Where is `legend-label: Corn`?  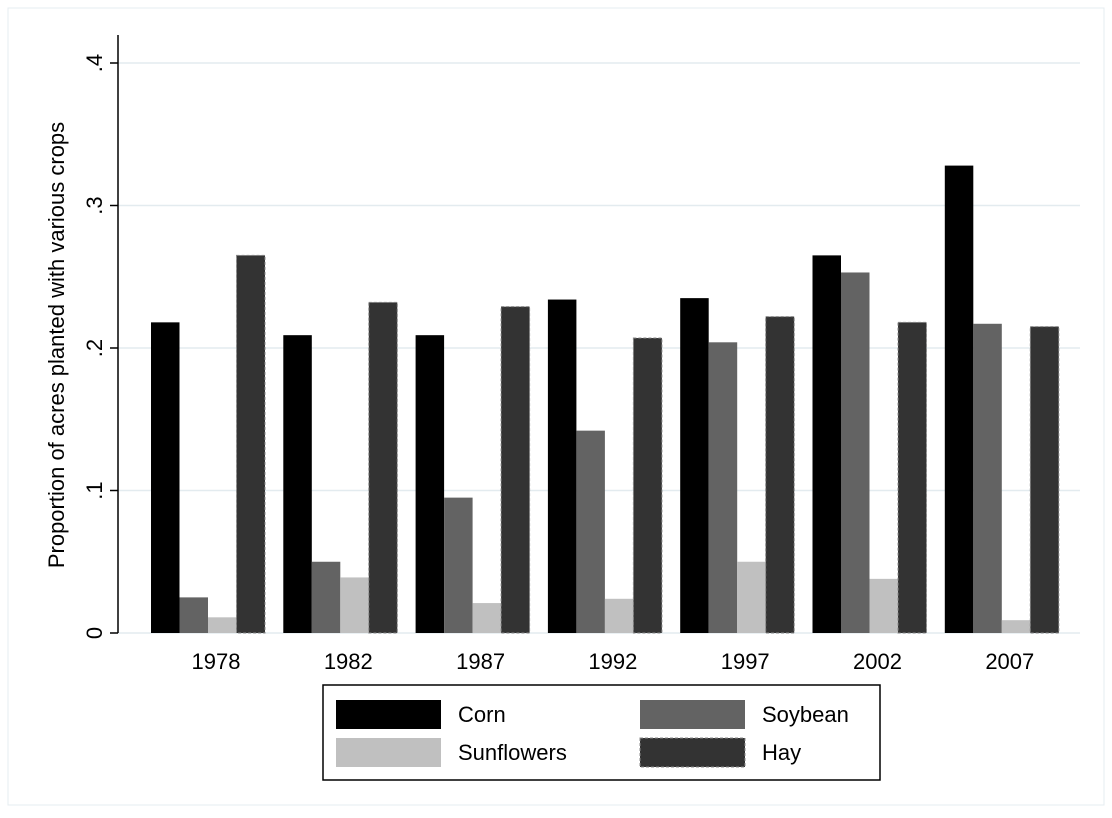
legend-label: Corn is located at coordinates (482, 714).